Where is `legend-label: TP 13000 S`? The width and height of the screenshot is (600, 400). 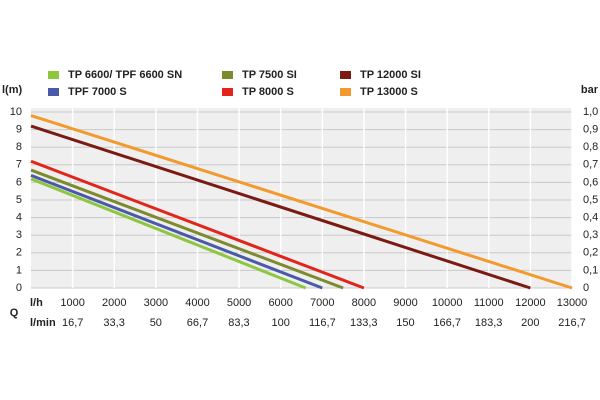
legend-label: TP 13000 S is located at coordinates (389, 92).